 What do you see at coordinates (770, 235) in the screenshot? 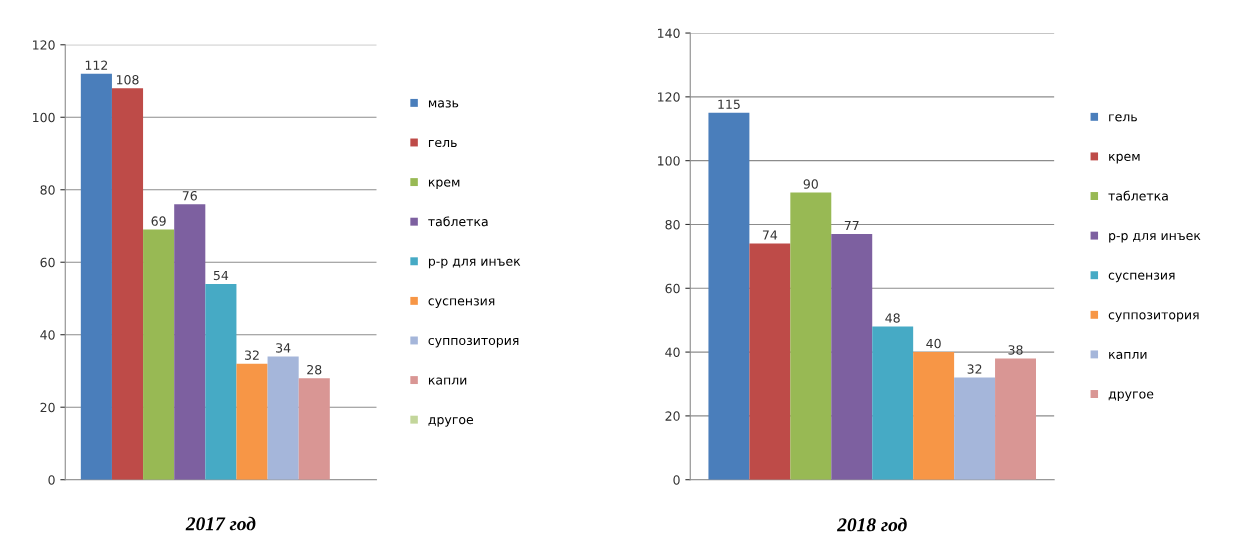
I see `data-label: 74` at bounding box center [770, 235].